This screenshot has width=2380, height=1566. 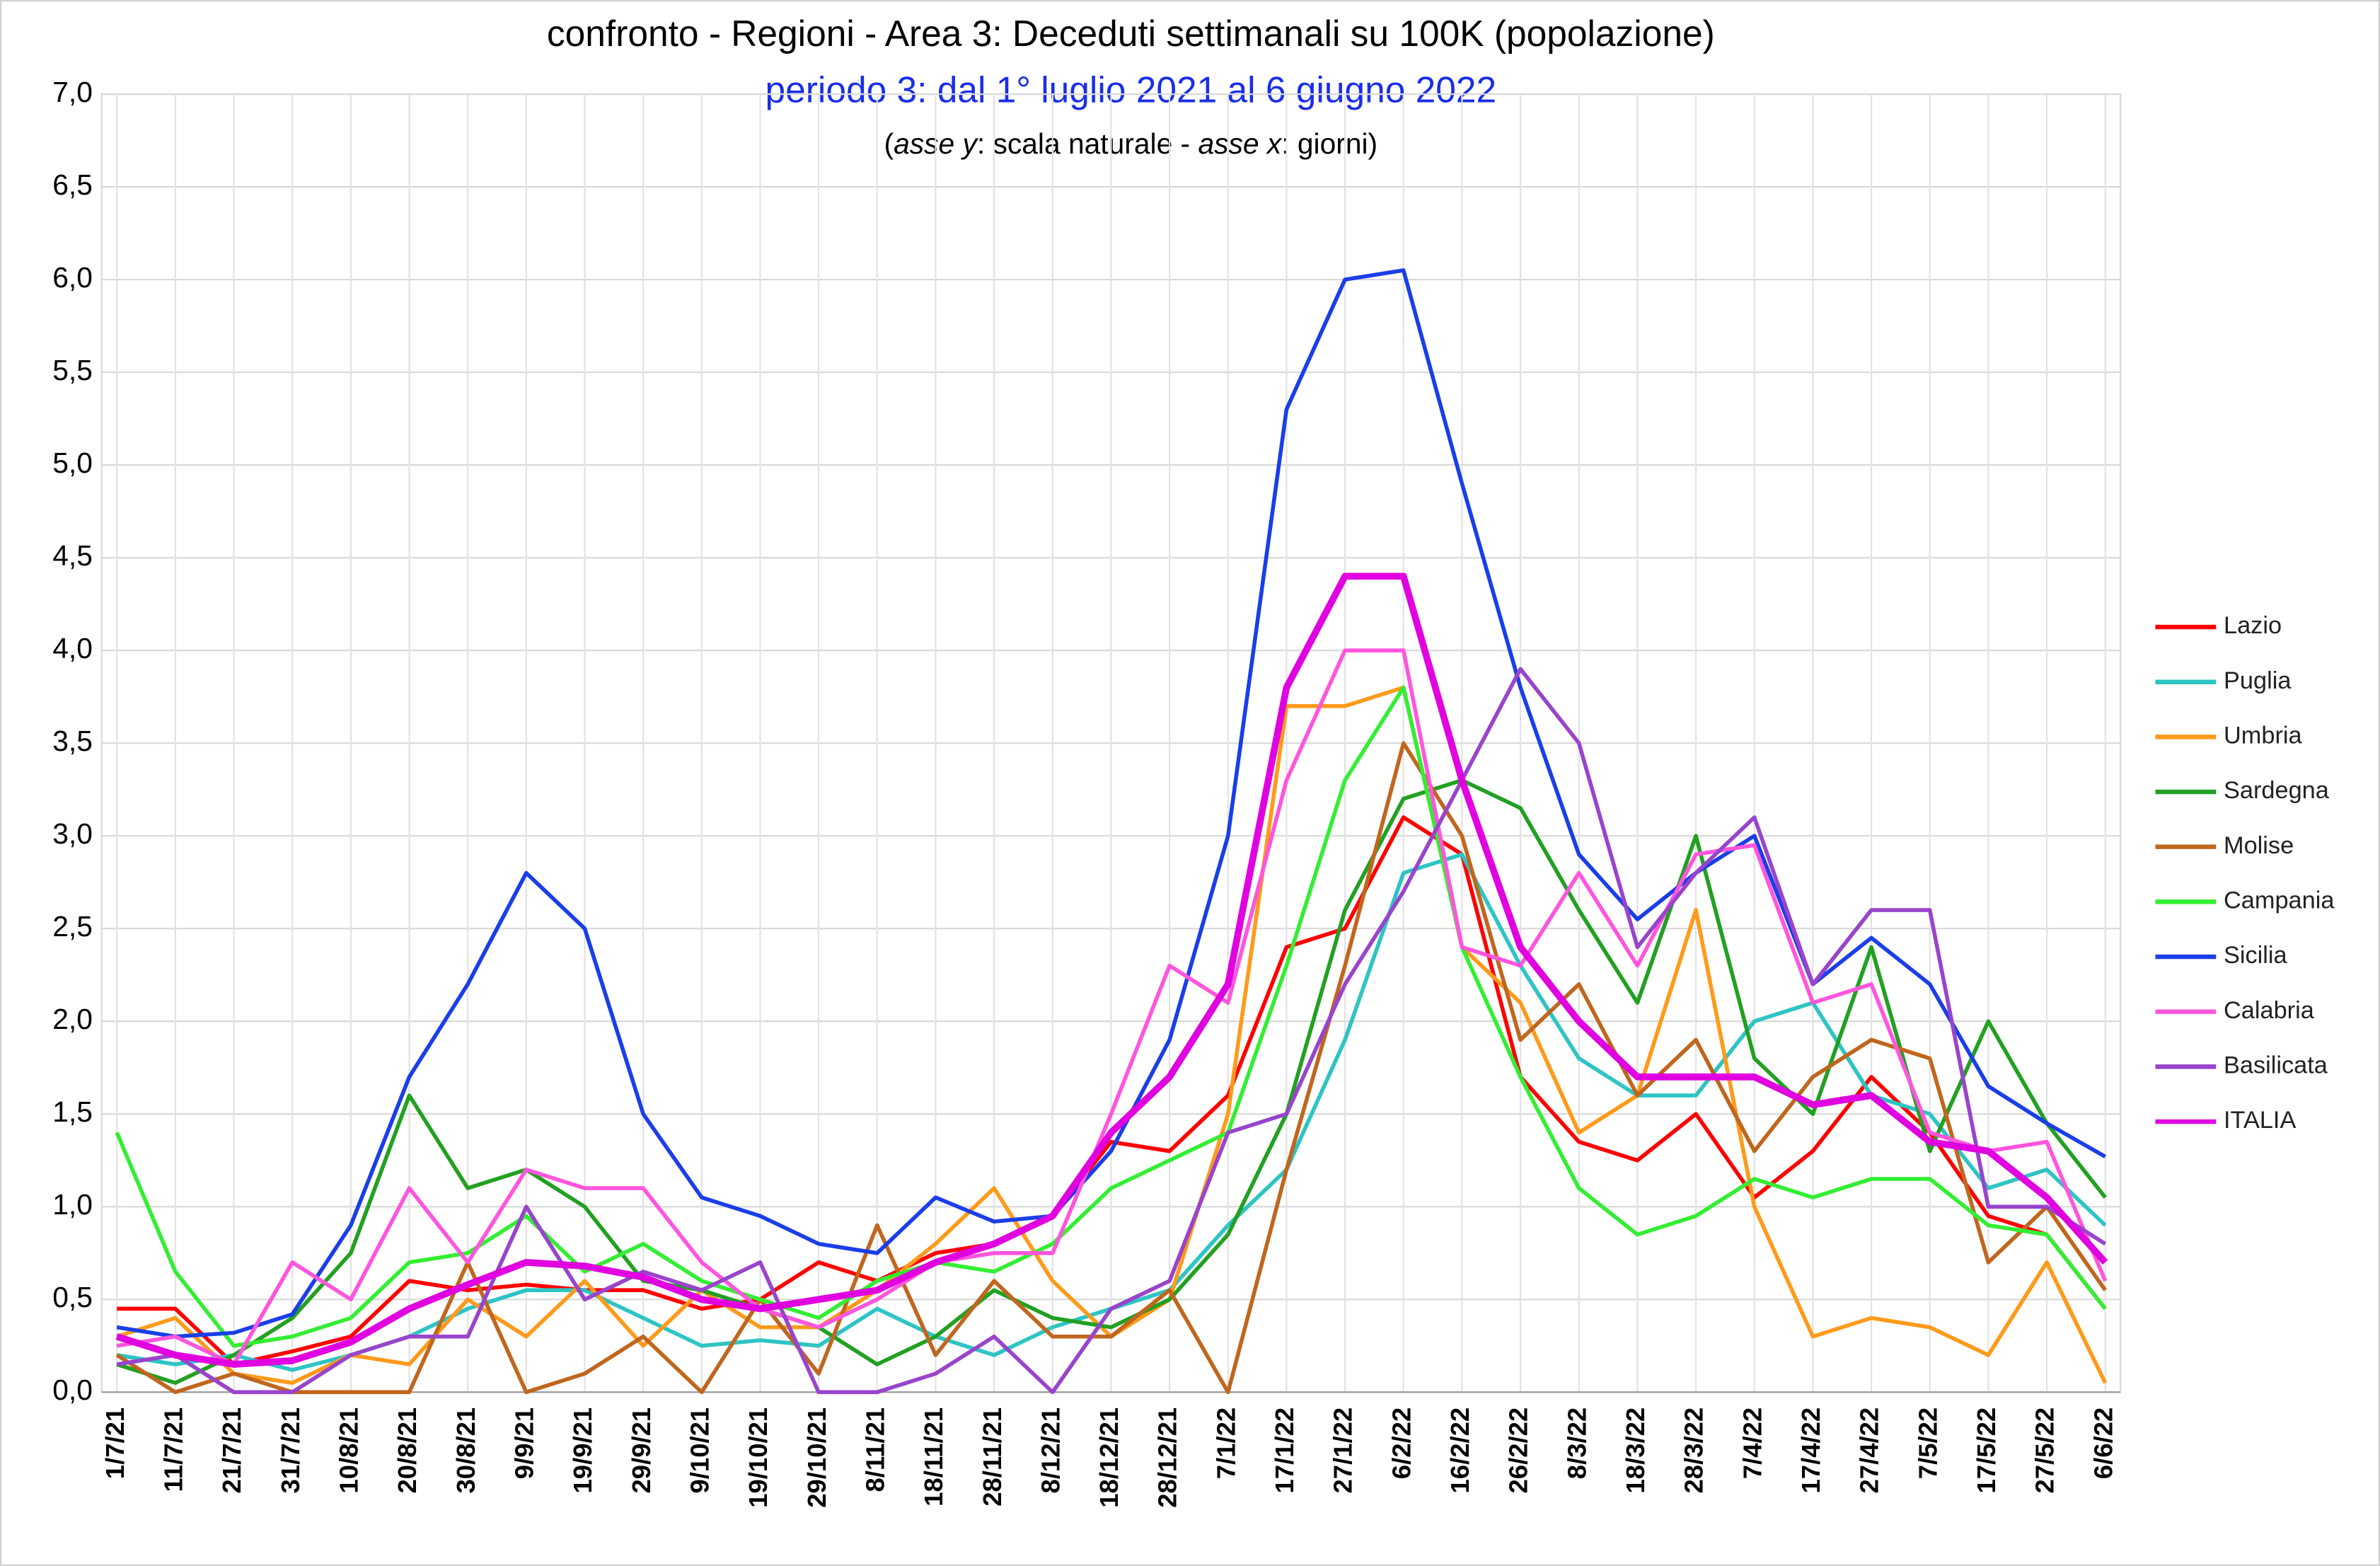 What do you see at coordinates (72, 277) in the screenshot?
I see `y-tick-label: 6,0` at bounding box center [72, 277].